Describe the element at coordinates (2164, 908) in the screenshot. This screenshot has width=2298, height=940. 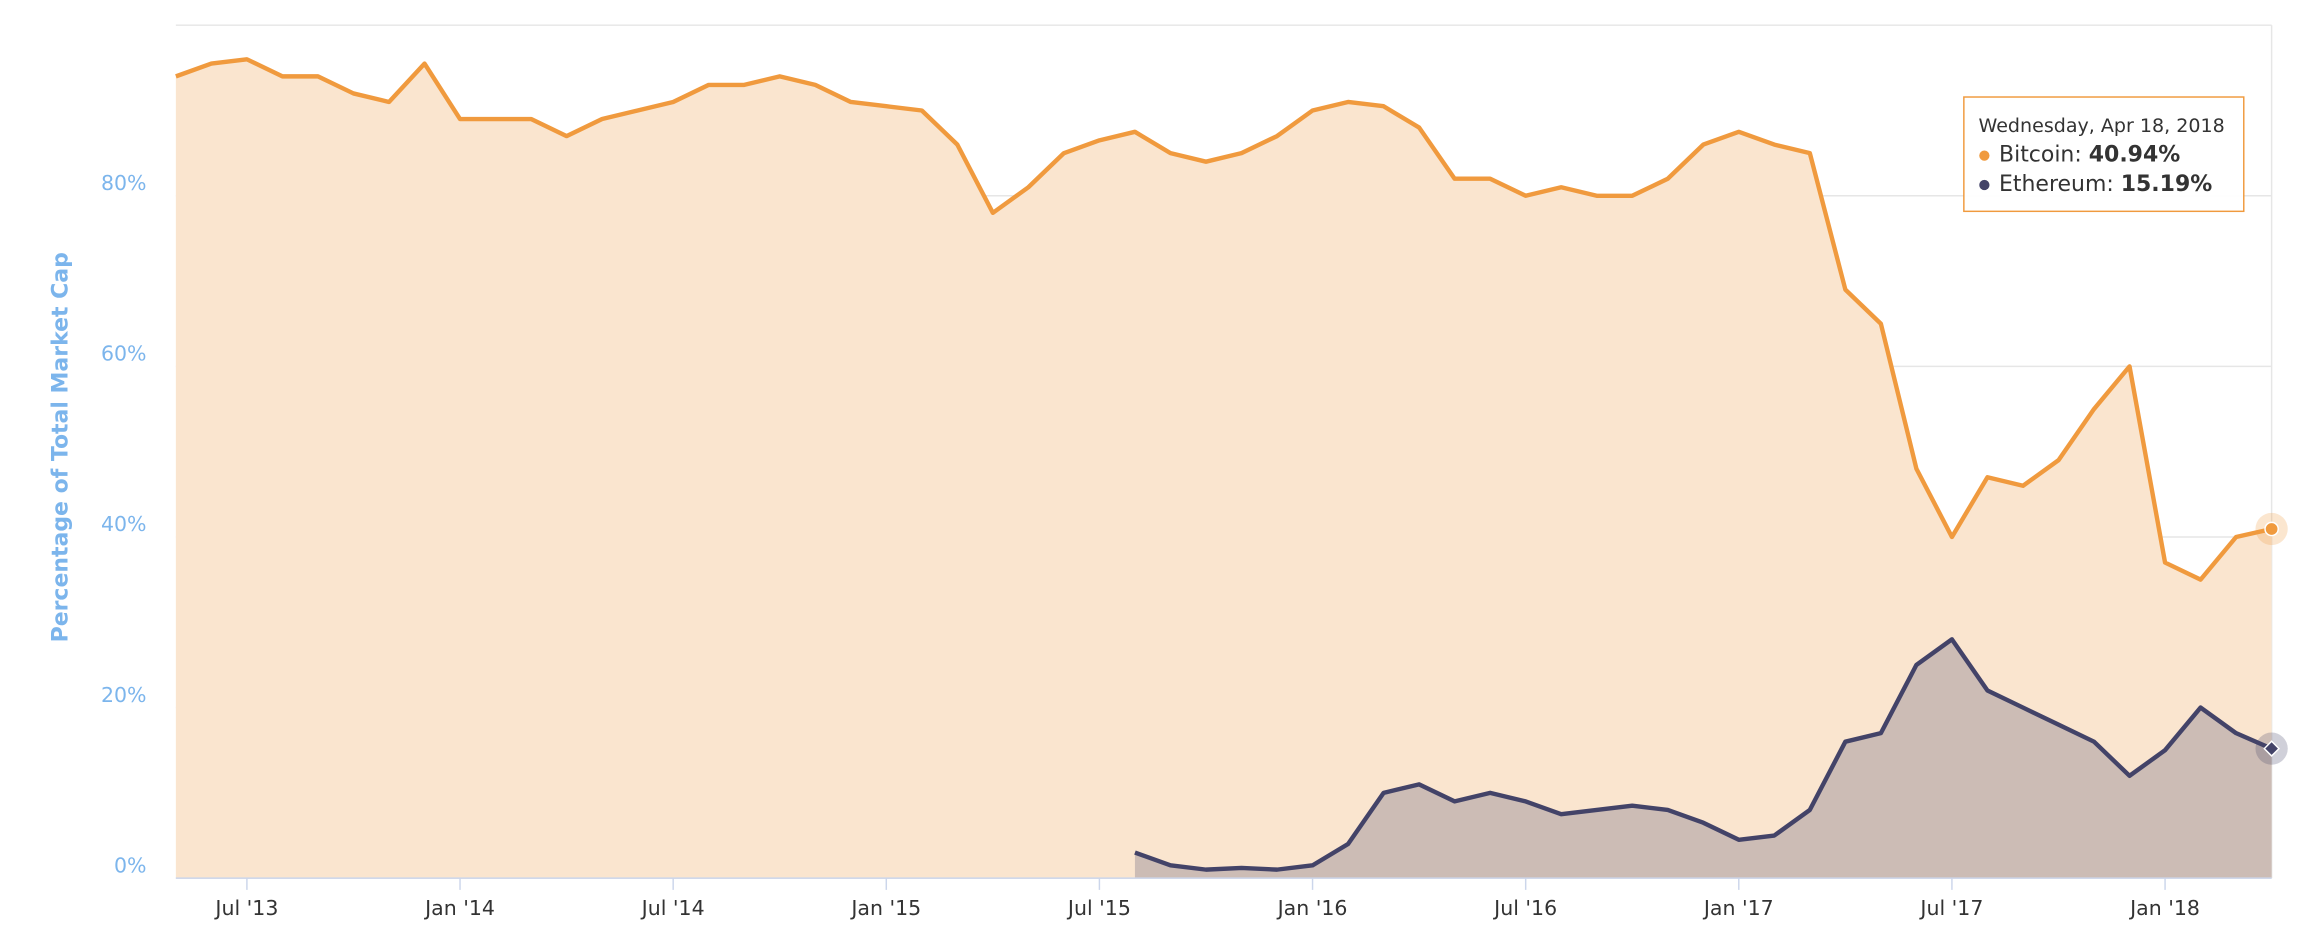
I see `x-tick-label: Jan '18` at that location.